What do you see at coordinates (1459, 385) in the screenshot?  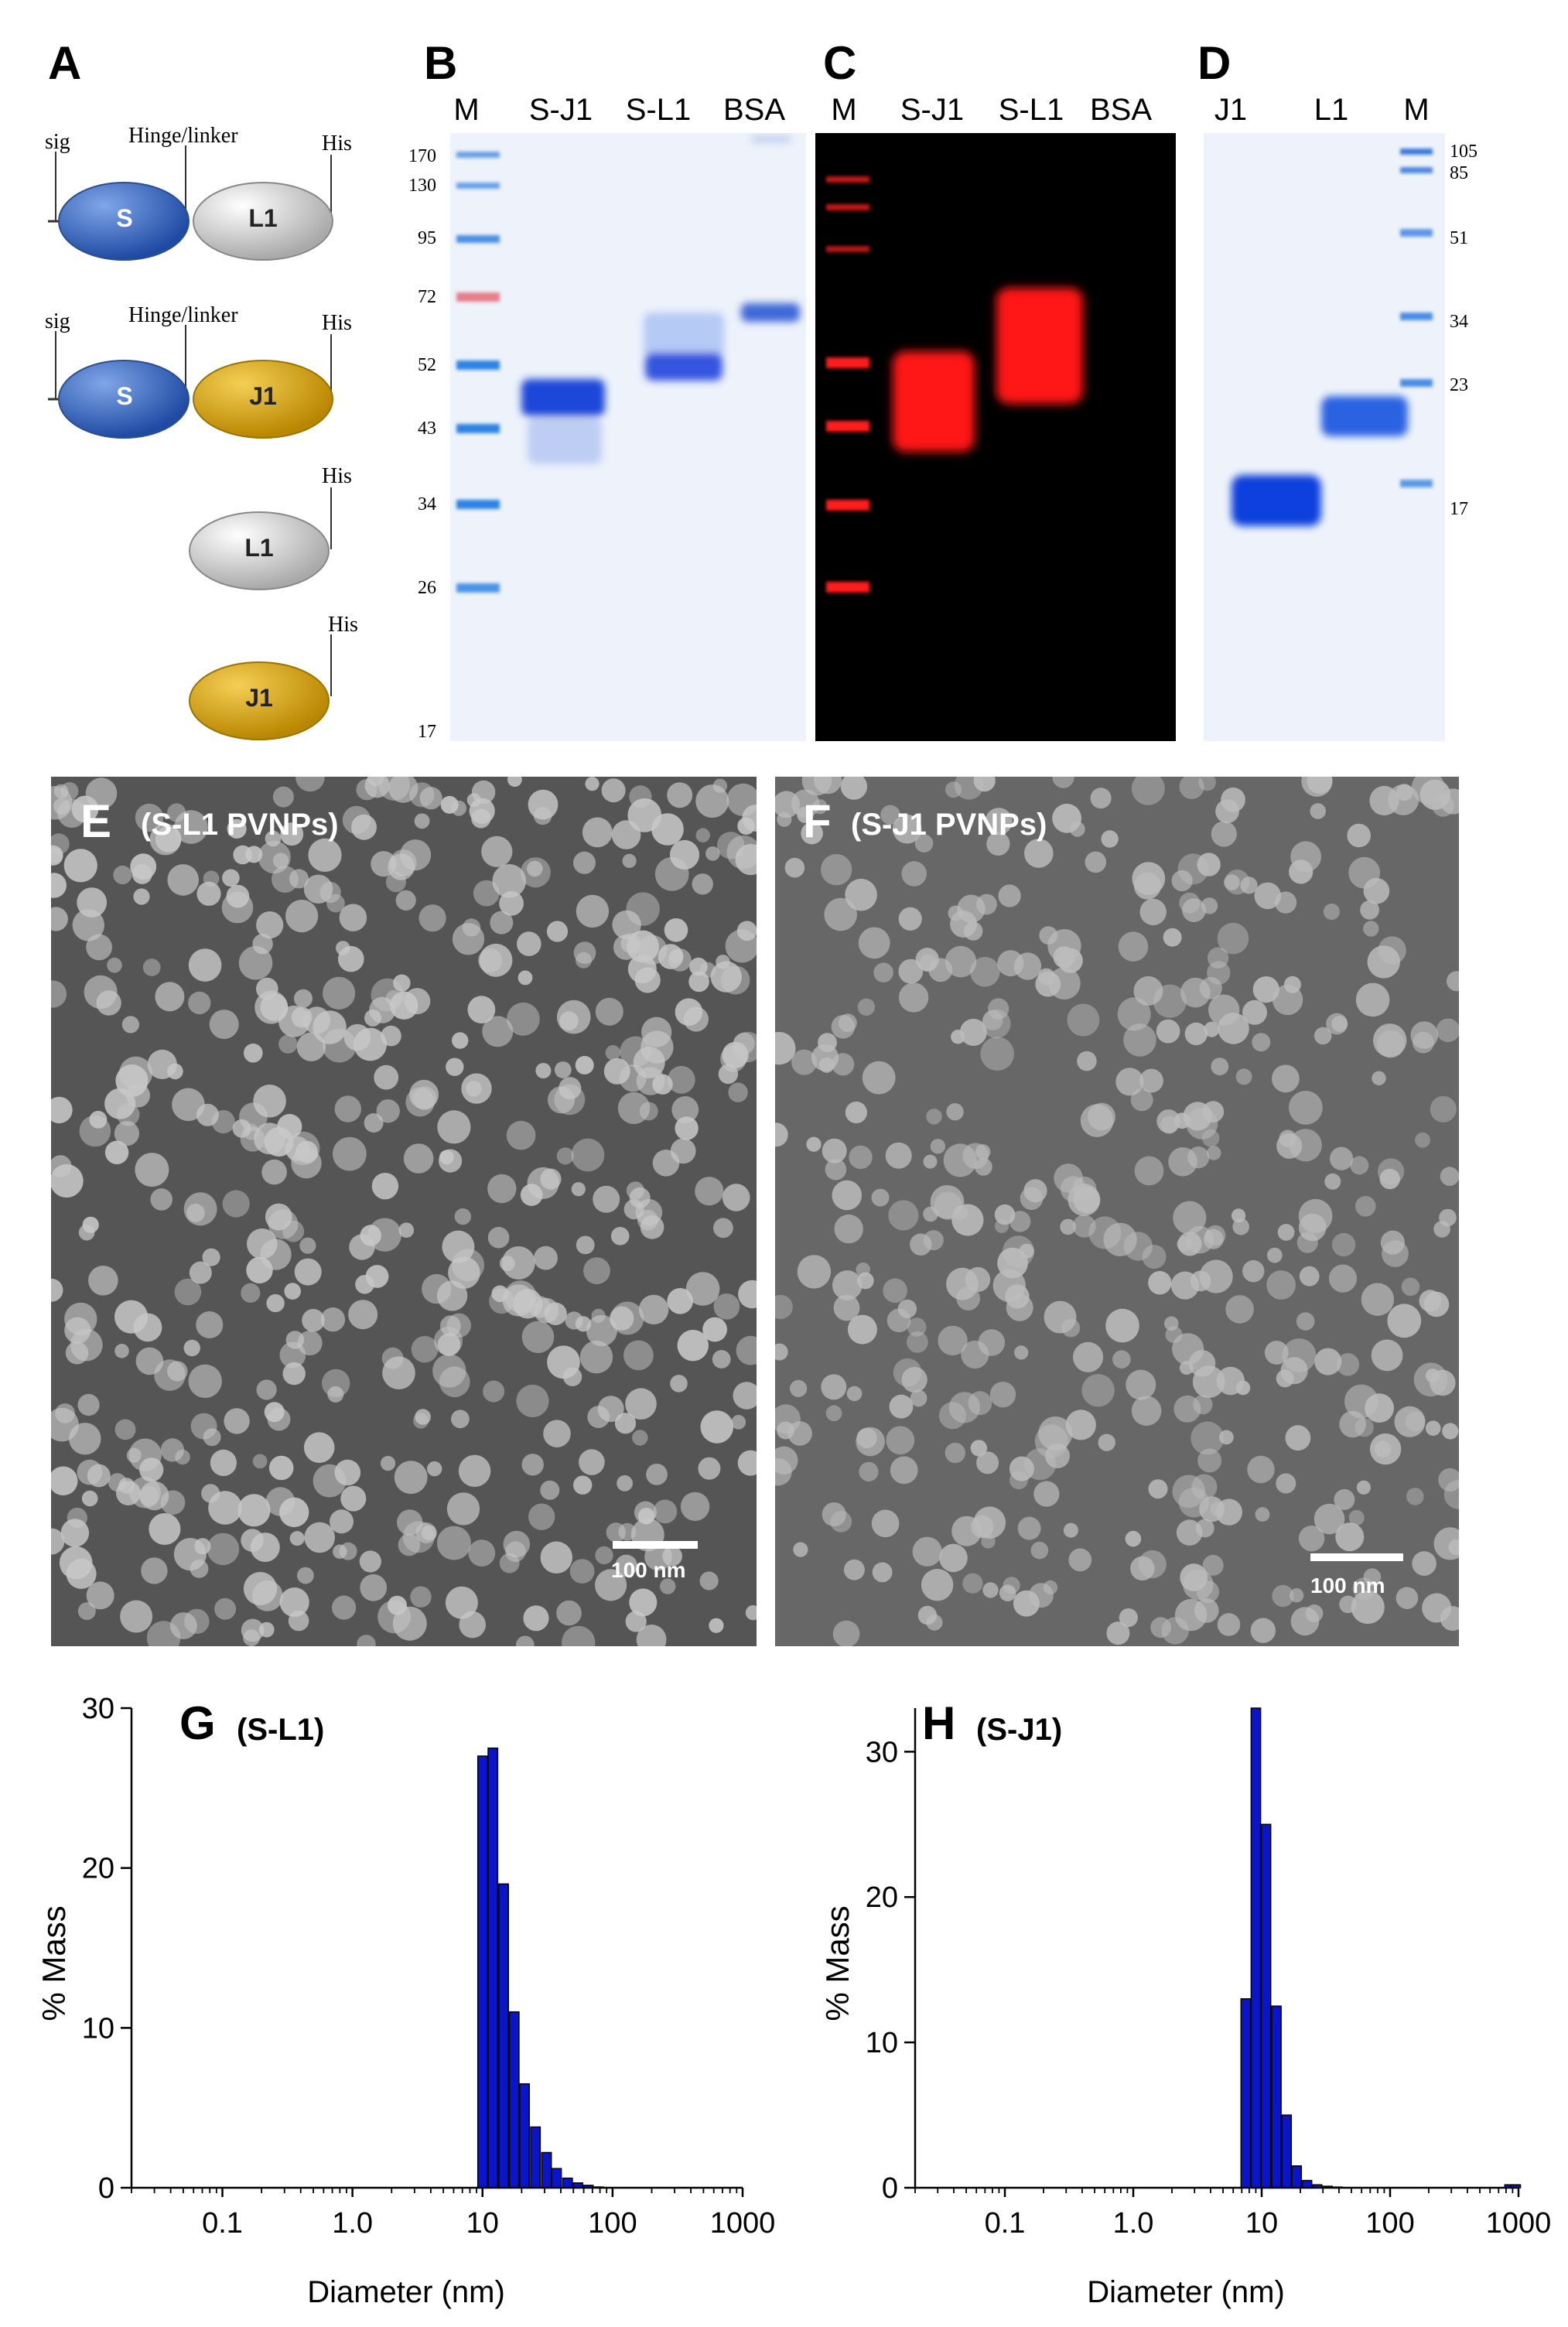 I see `marker-size: 23` at bounding box center [1459, 385].